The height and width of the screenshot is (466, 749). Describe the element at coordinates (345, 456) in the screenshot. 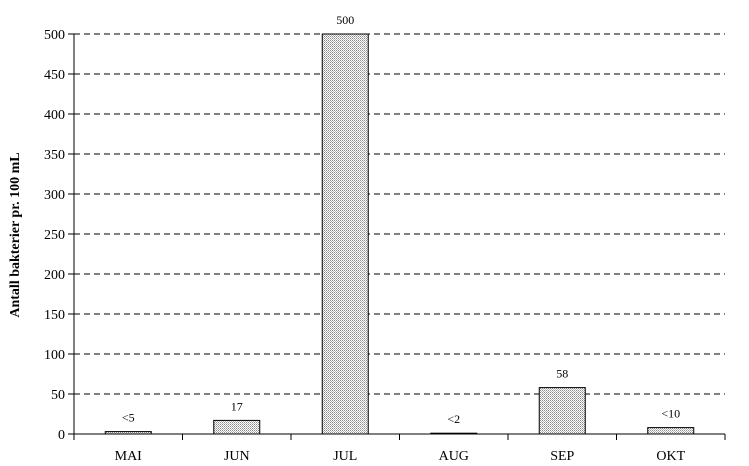

I see `x-label-jul: JUL` at that location.